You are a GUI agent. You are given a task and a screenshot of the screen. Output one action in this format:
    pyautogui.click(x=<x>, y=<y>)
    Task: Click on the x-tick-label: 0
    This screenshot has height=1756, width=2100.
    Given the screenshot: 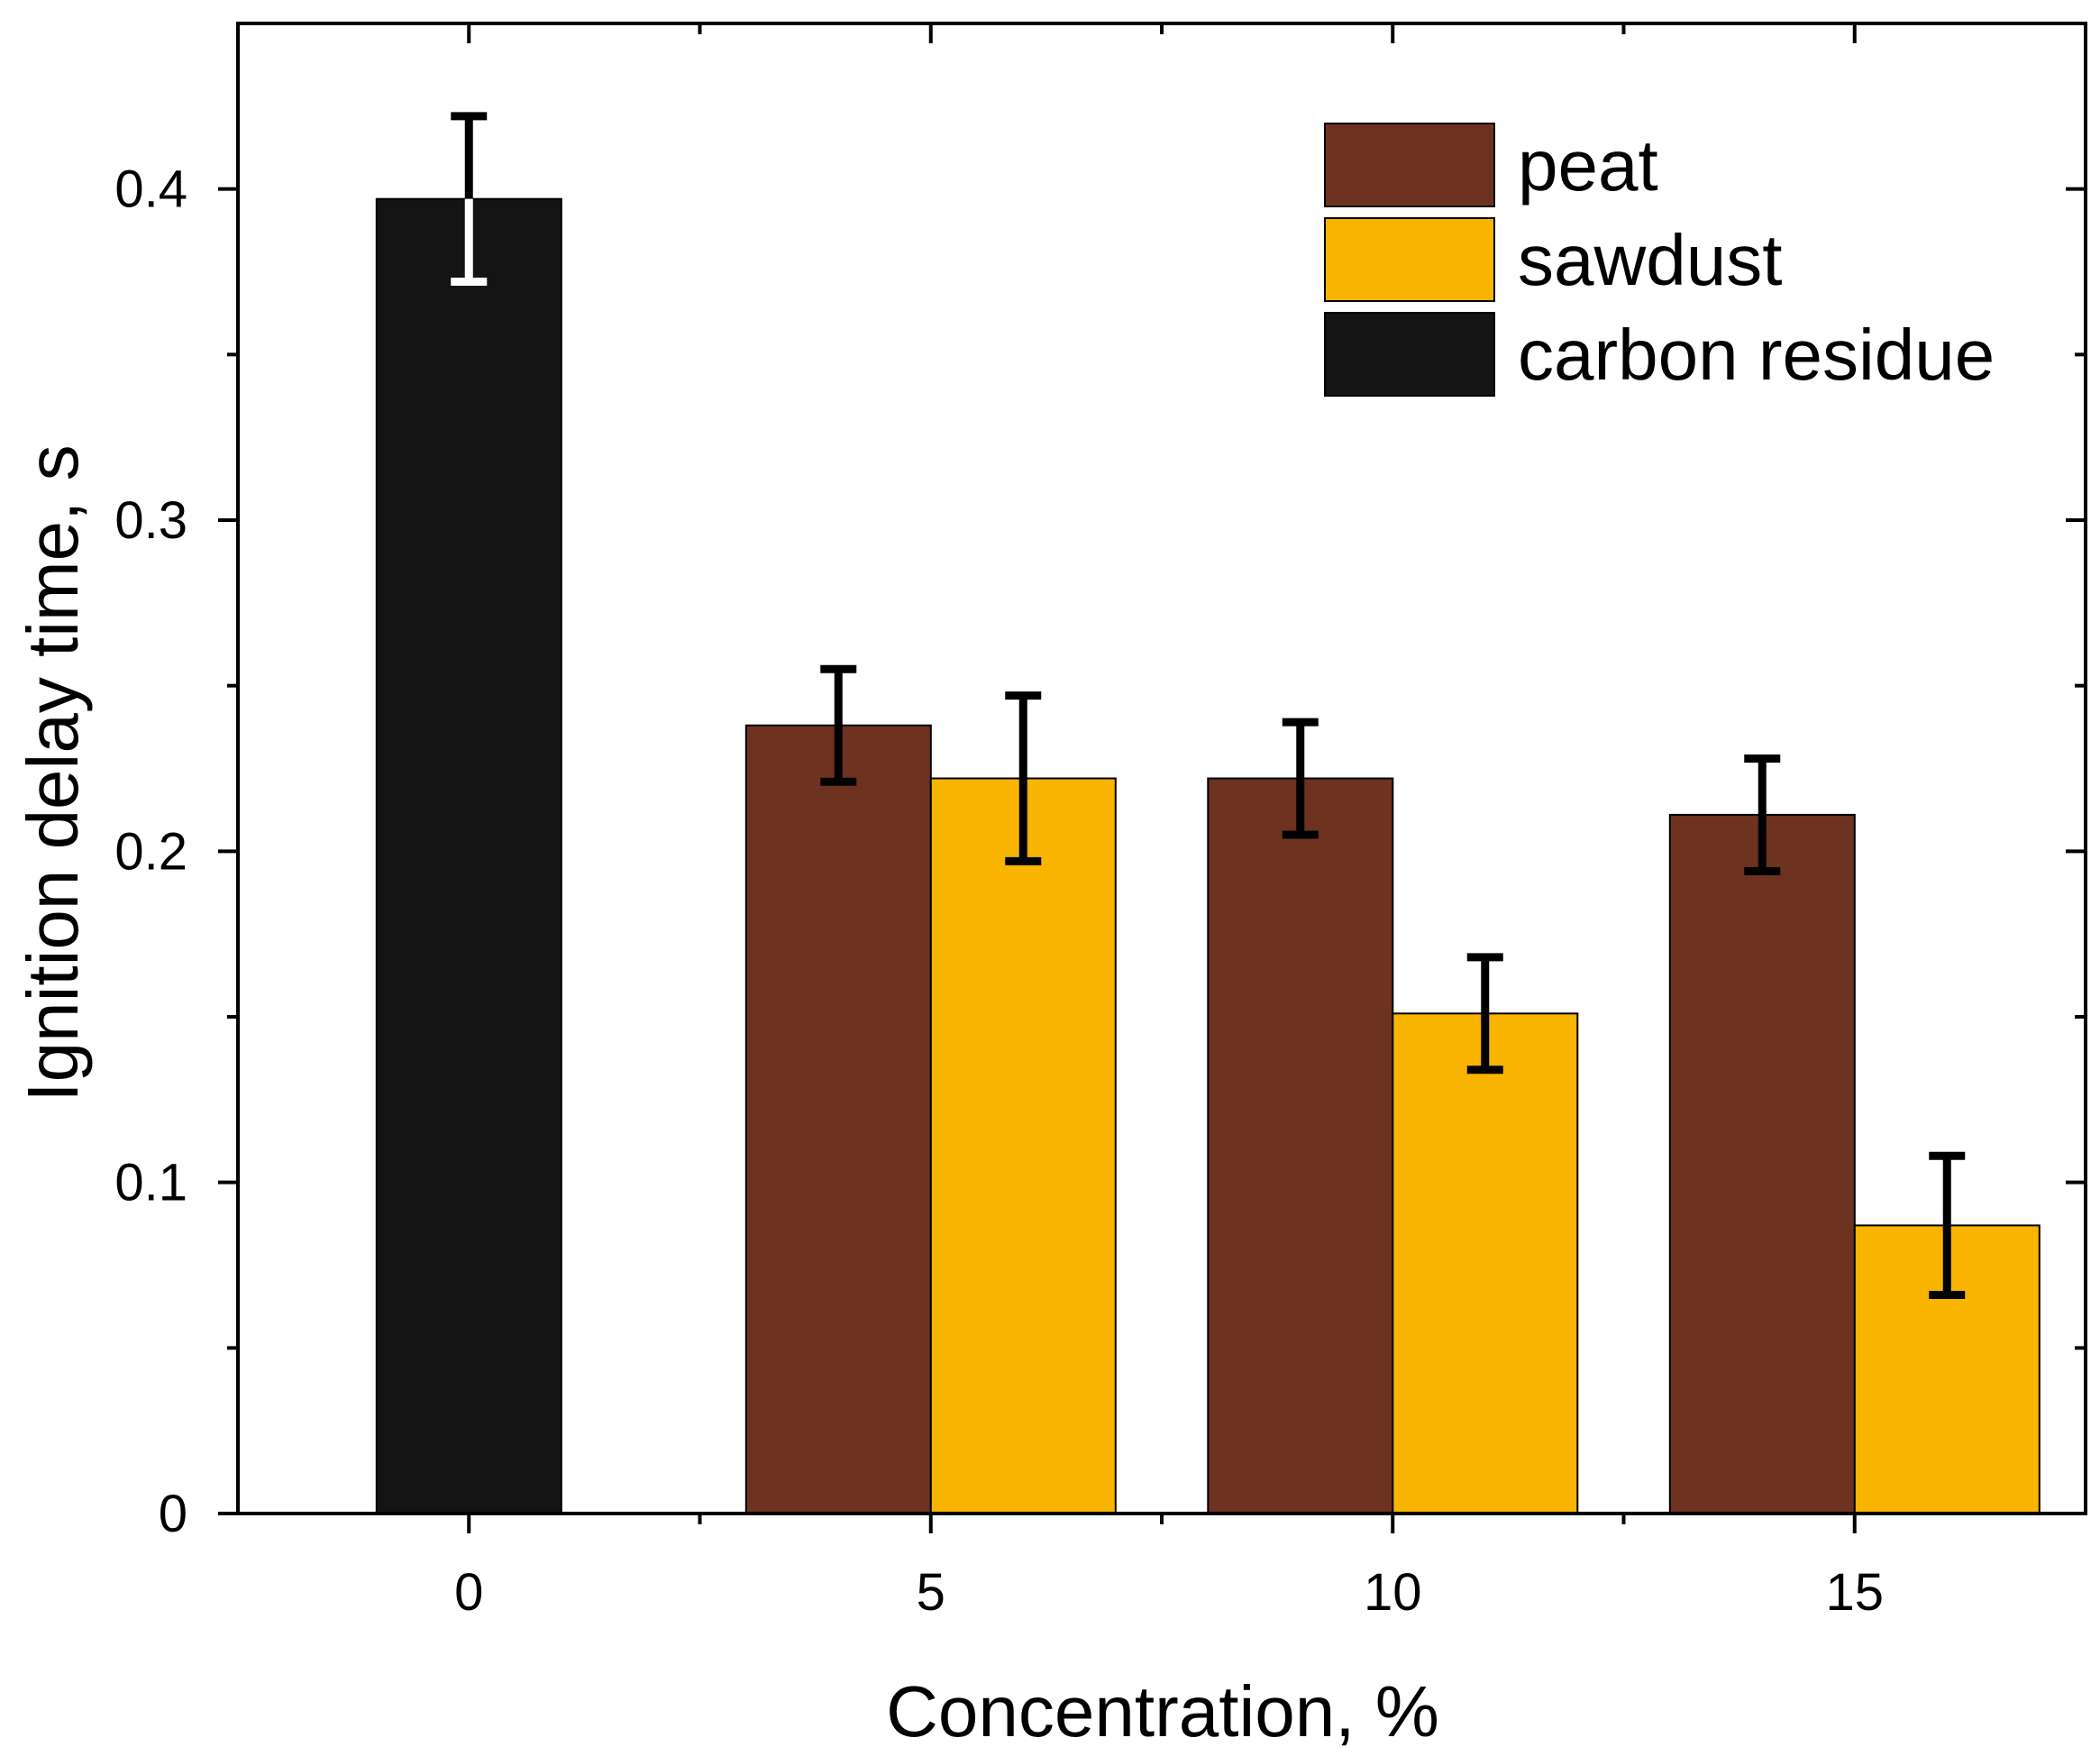 What is the action you would take?
    pyautogui.click(x=468, y=1592)
    